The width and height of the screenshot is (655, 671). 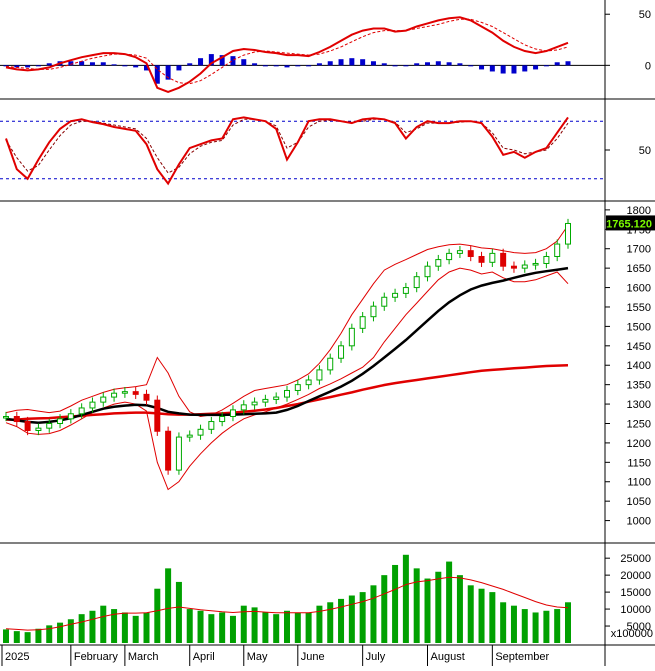 I want to click on price-y-tick-label: 1450, so click(x=639, y=347).